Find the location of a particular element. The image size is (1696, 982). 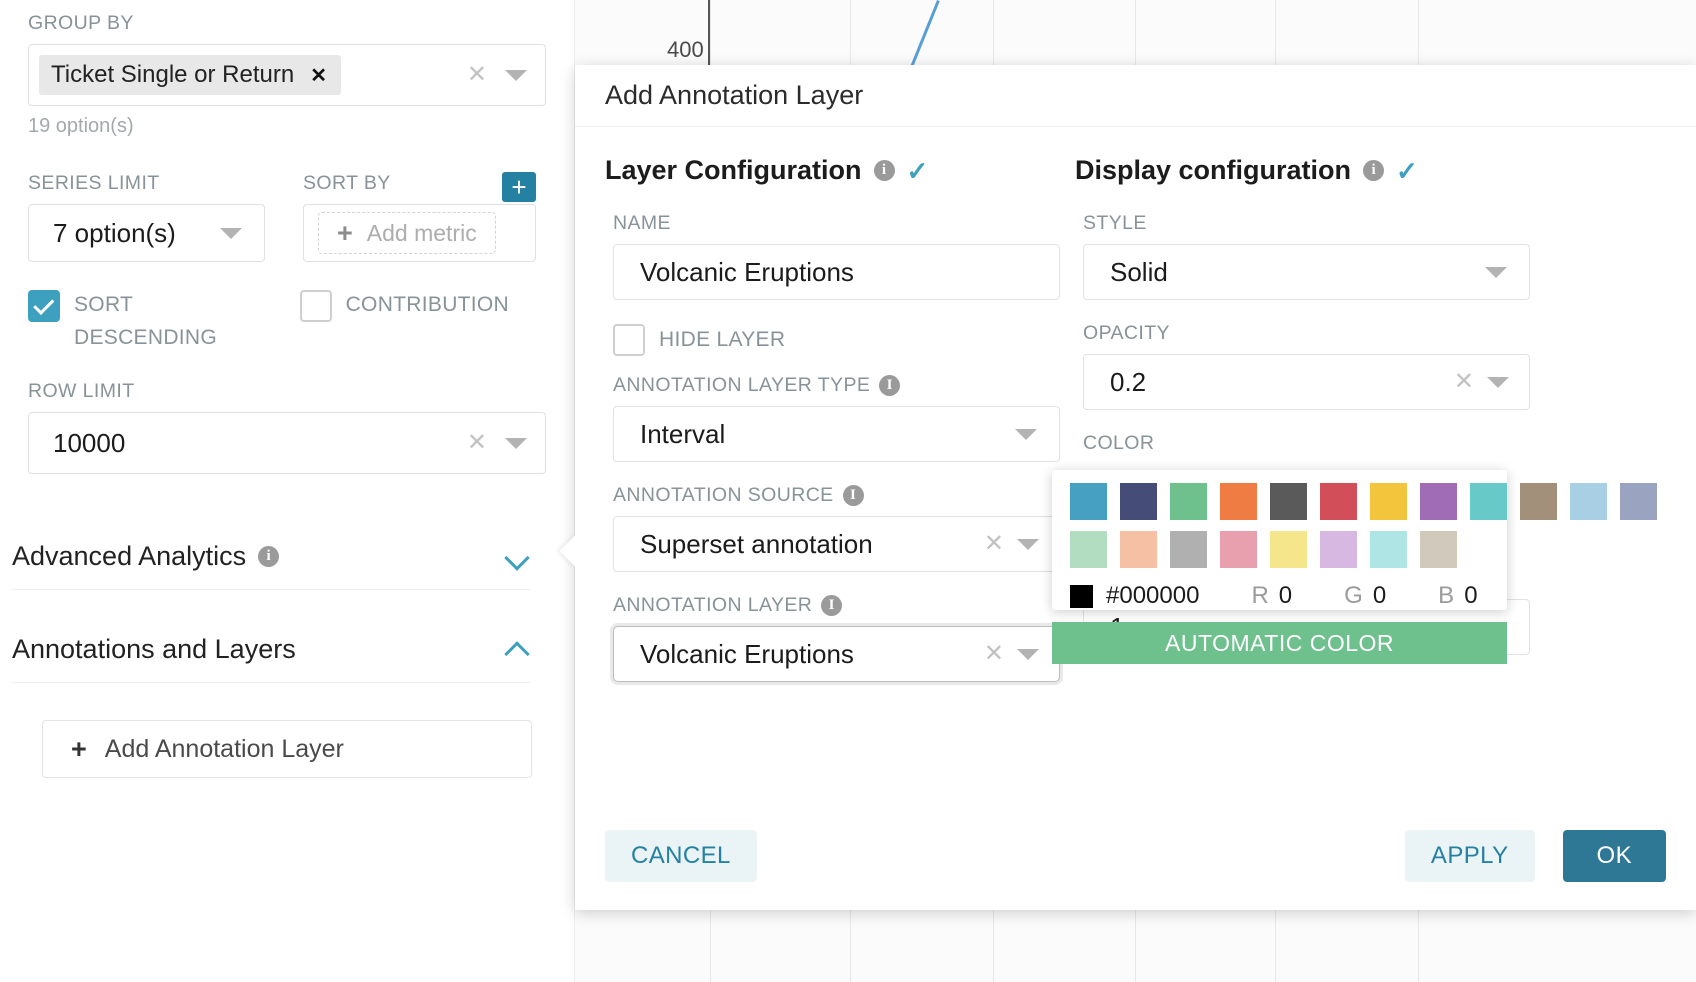

row-limit-select: 10000 ✕ is located at coordinates (287, 443).